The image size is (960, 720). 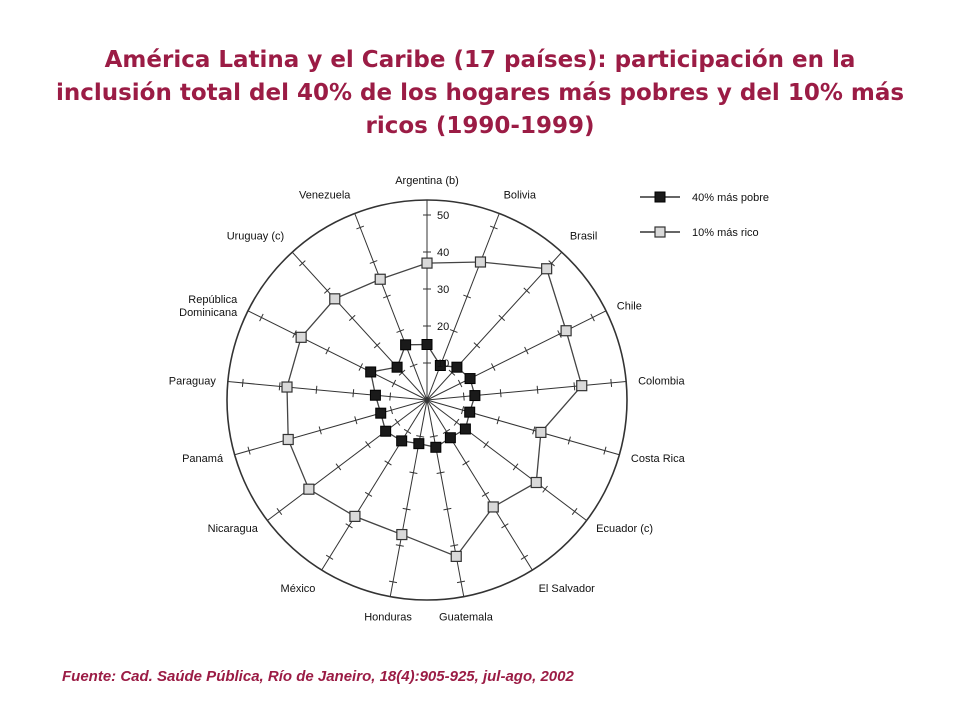 What do you see at coordinates (443, 364) in the screenshot?
I see `radial-tick-label: 10` at bounding box center [443, 364].